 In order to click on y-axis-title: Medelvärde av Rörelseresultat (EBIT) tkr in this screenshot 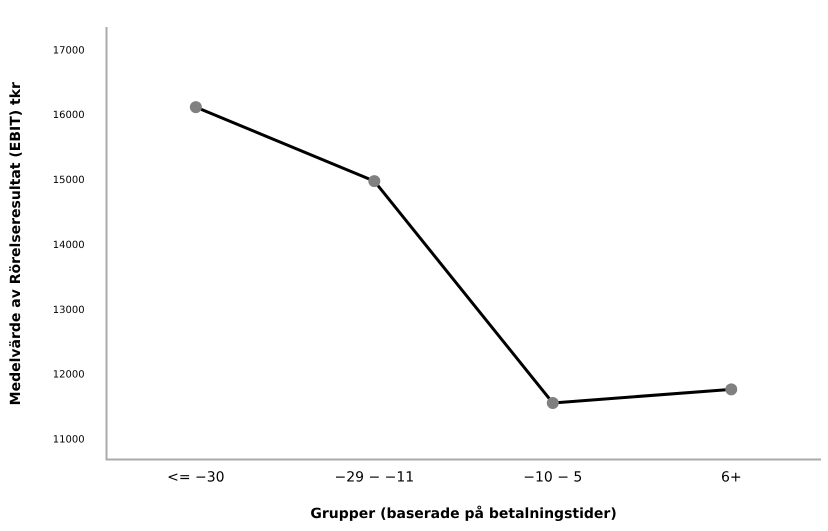, I will do `click(16, 244)`.